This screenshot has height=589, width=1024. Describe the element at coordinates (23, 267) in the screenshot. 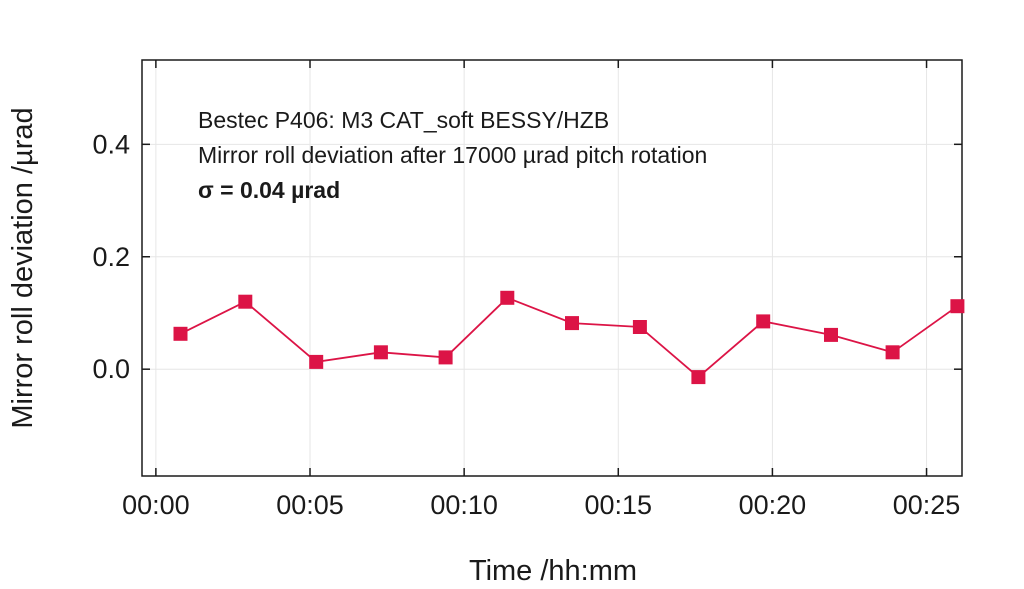

I see `y-axis-title: Mirror roll deviation /µrad` at that location.